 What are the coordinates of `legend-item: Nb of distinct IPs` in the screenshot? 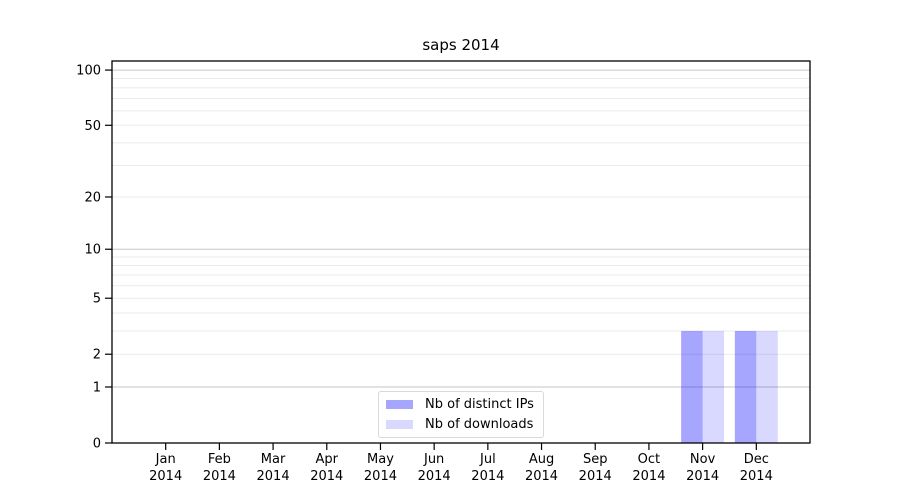 It's located at (460, 404).